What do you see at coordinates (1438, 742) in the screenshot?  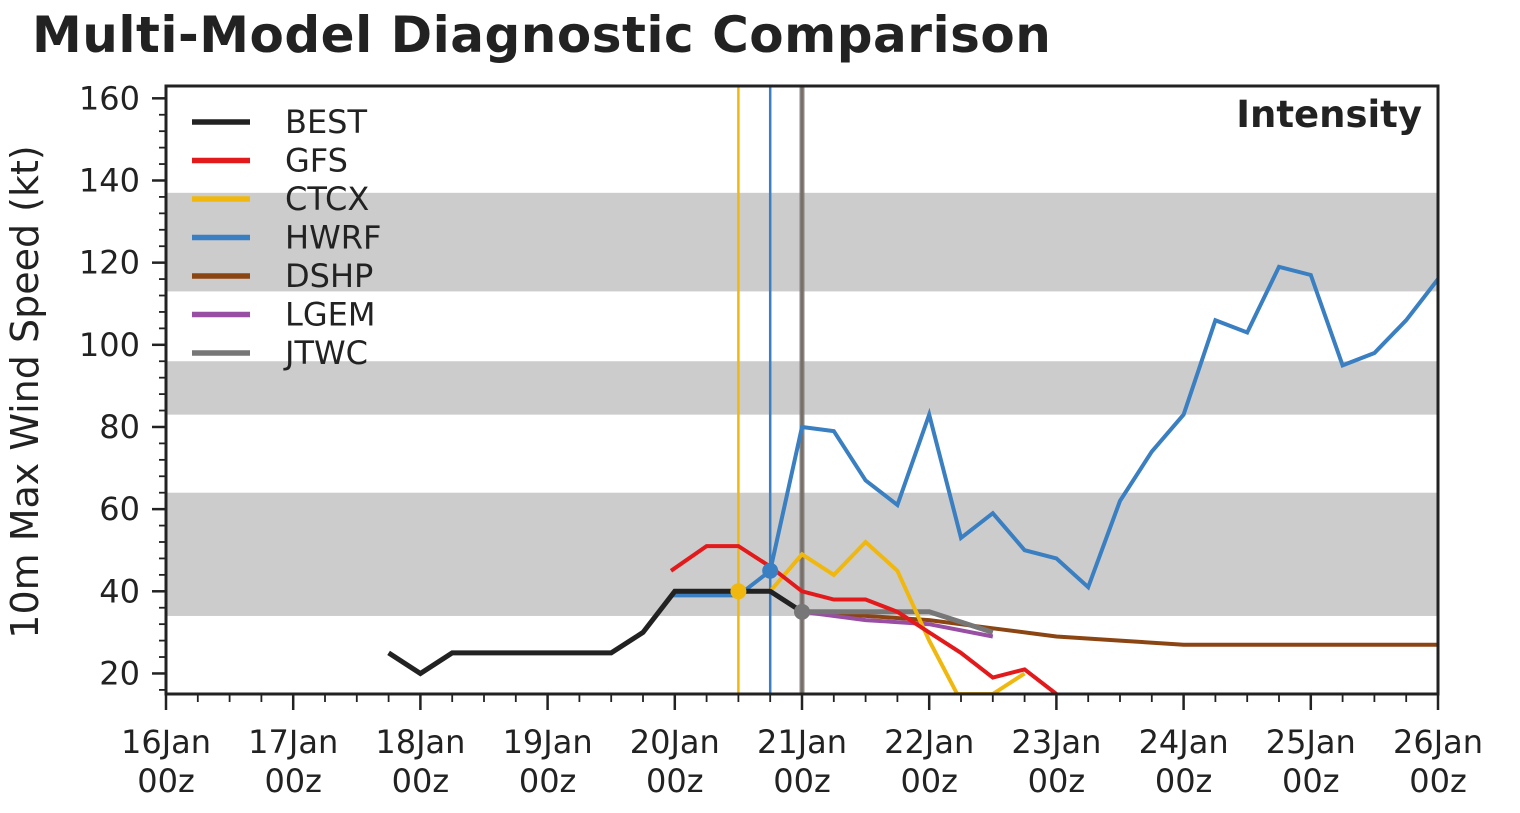 I see `x-tick-label: 26Jan` at bounding box center [1438, 742].